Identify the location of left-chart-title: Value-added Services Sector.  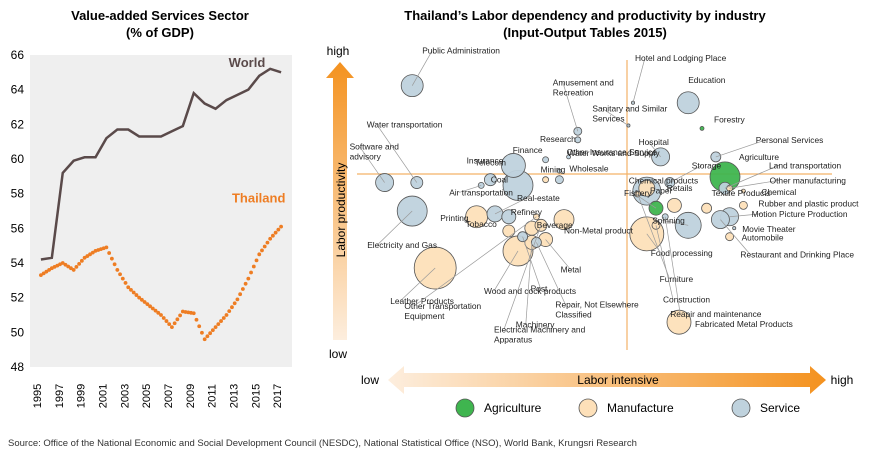
(160, 15).